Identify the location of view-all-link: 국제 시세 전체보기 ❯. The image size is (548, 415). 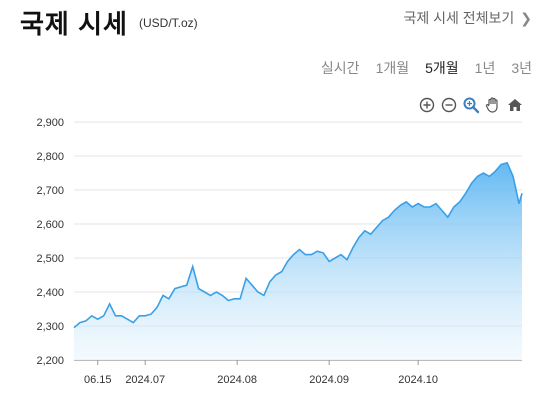
(467, 18).